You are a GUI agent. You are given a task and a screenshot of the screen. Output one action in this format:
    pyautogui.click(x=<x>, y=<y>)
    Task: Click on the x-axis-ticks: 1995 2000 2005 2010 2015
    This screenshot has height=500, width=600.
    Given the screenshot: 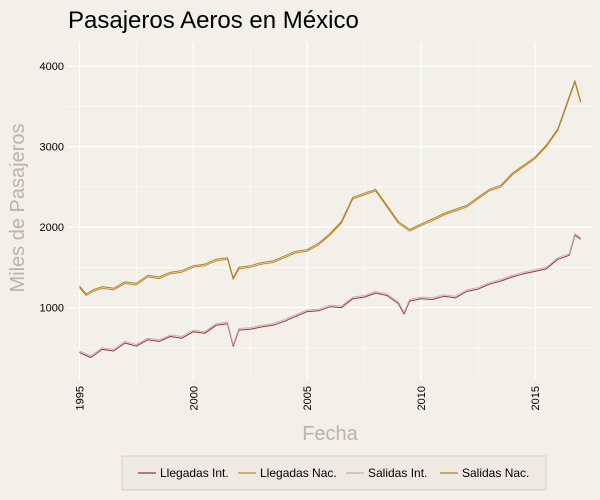 What is the action you would take?
    pyautogui.click(x=308, y=398)
    